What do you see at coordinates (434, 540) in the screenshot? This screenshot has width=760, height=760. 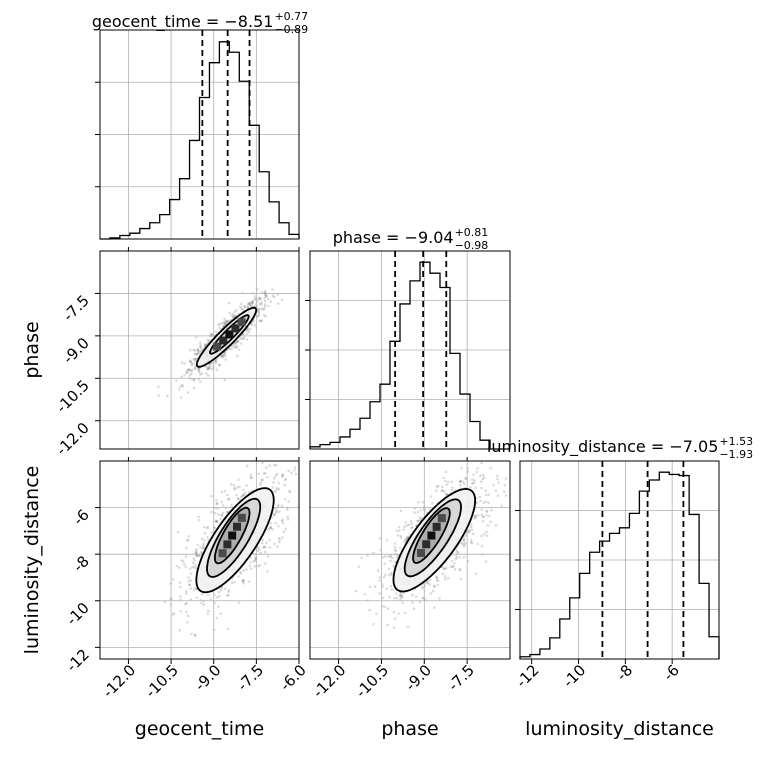 I see `contours-phase-luminosity_distance` at bounding box center [434, 540].